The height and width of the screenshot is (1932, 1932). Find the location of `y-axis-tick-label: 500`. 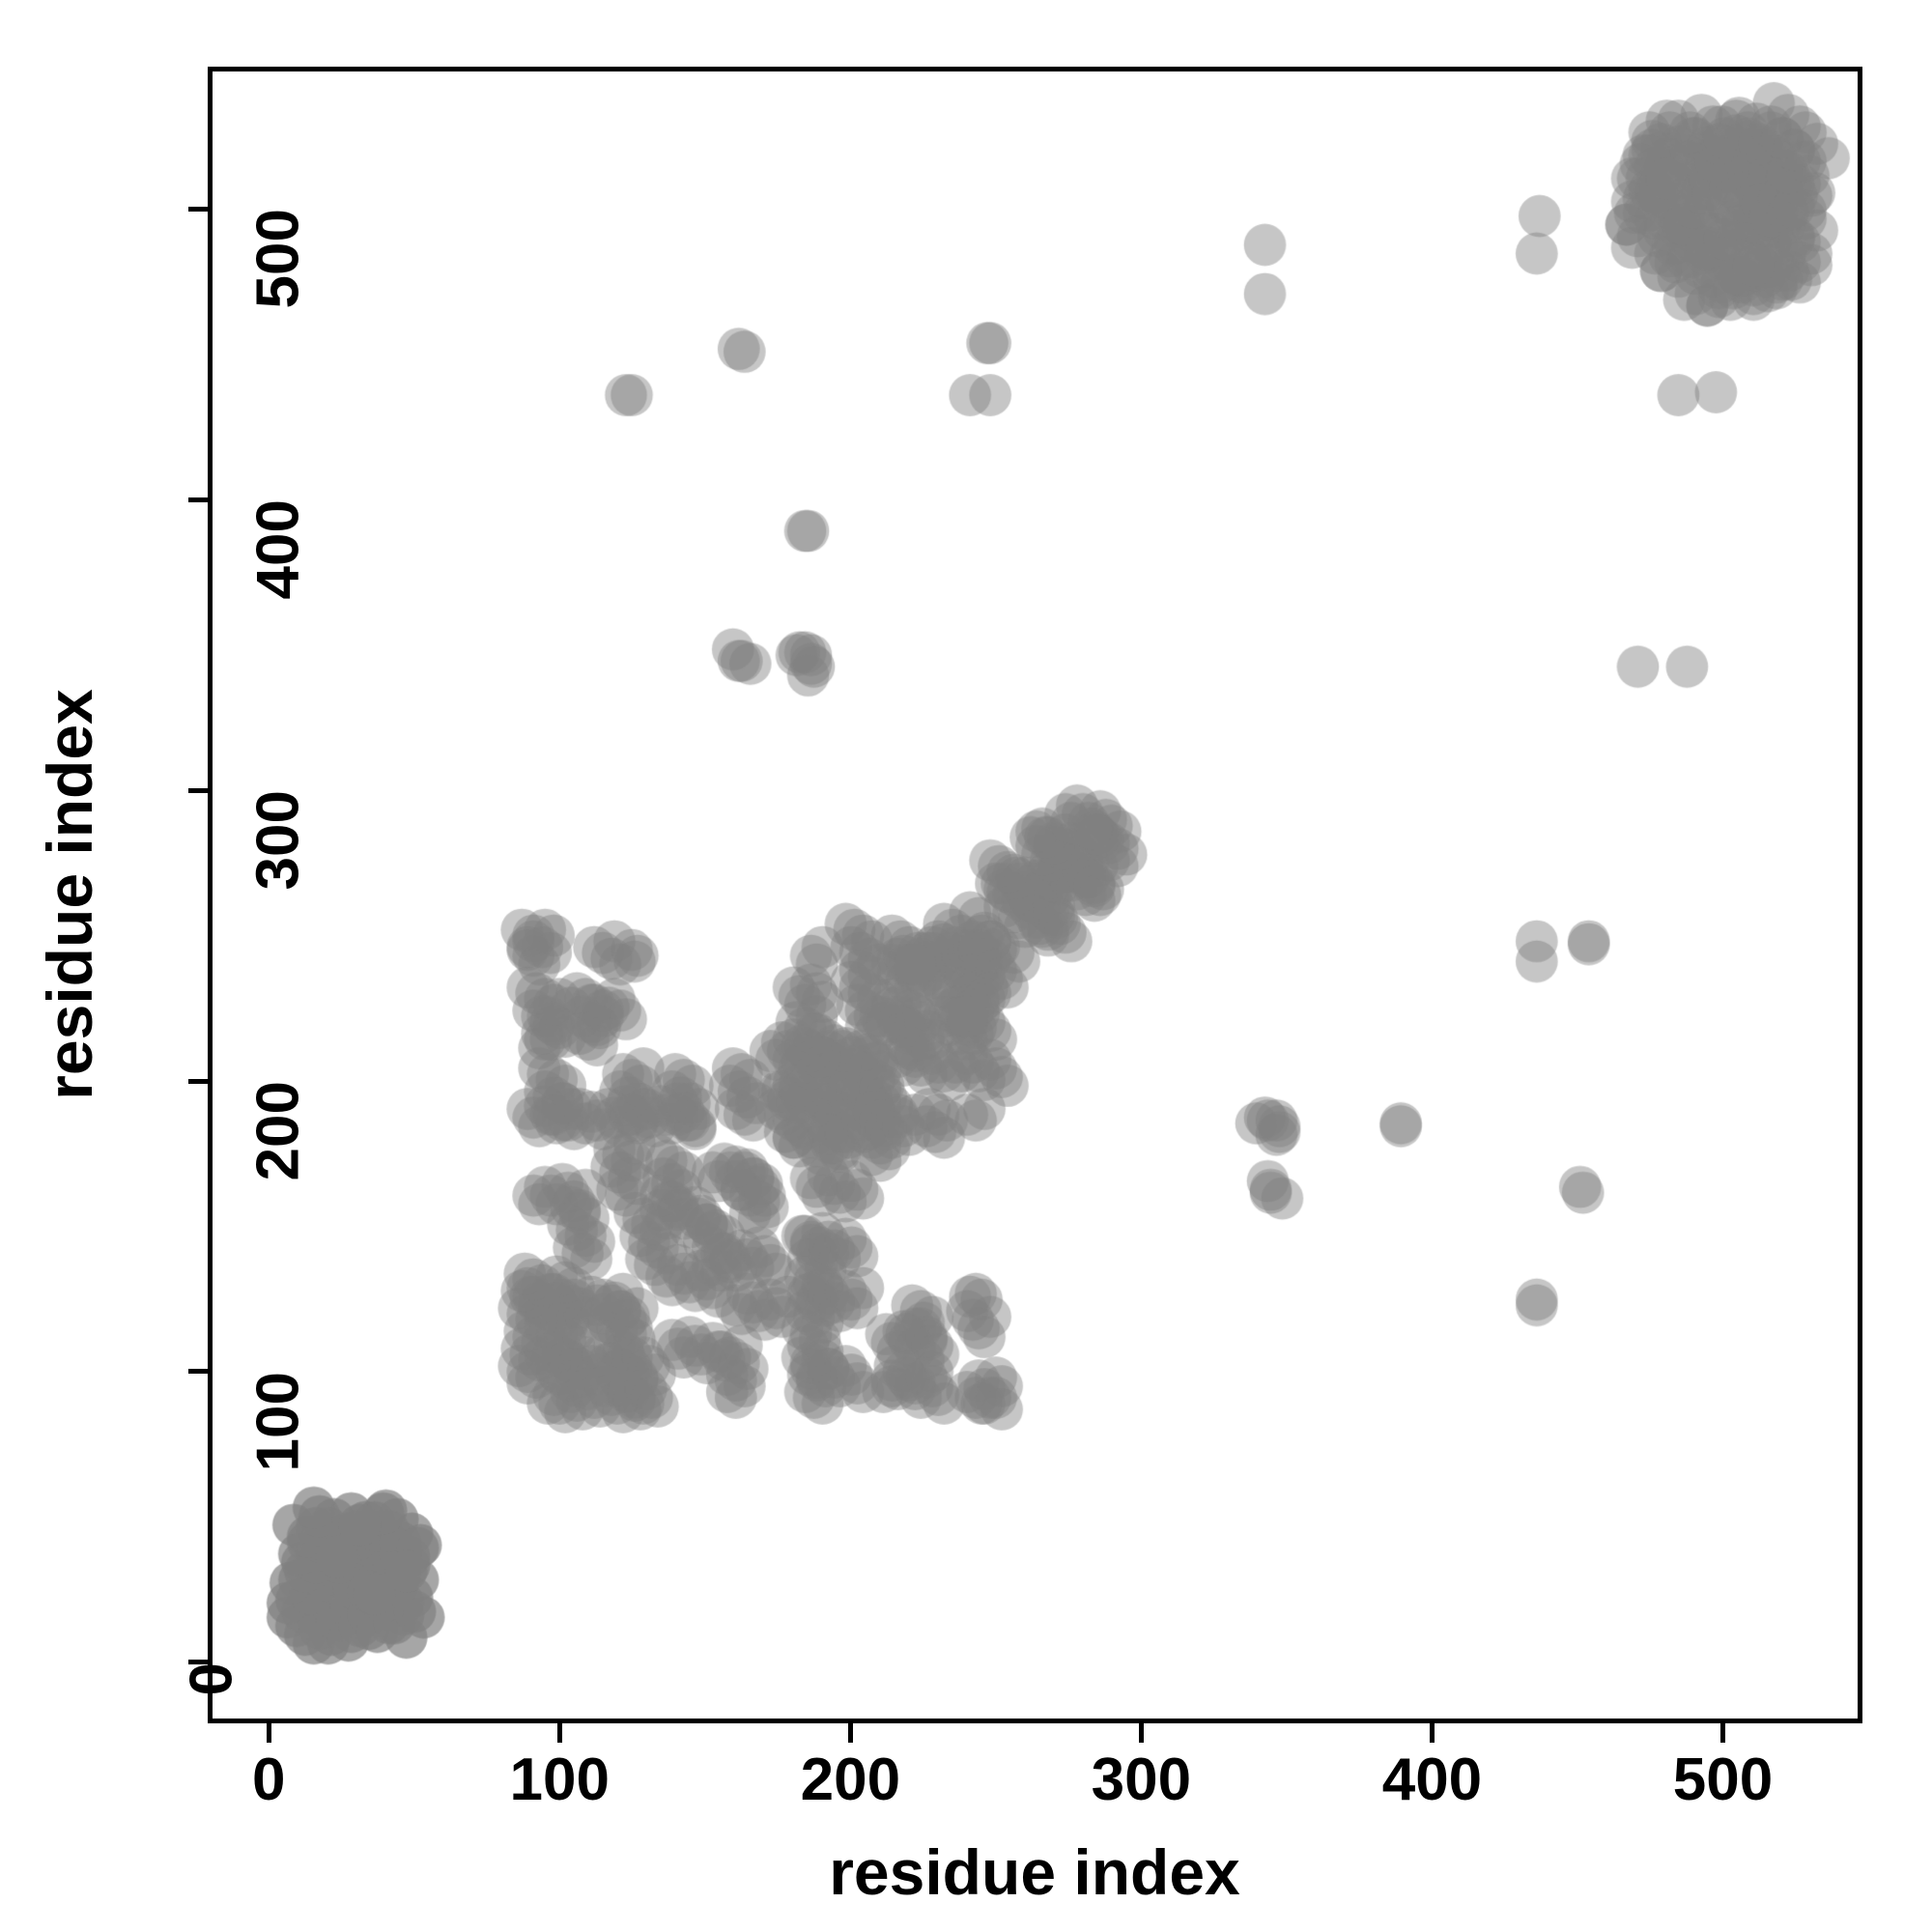

y-axis-tick-label: 500 is located at coordinates (278, 259).